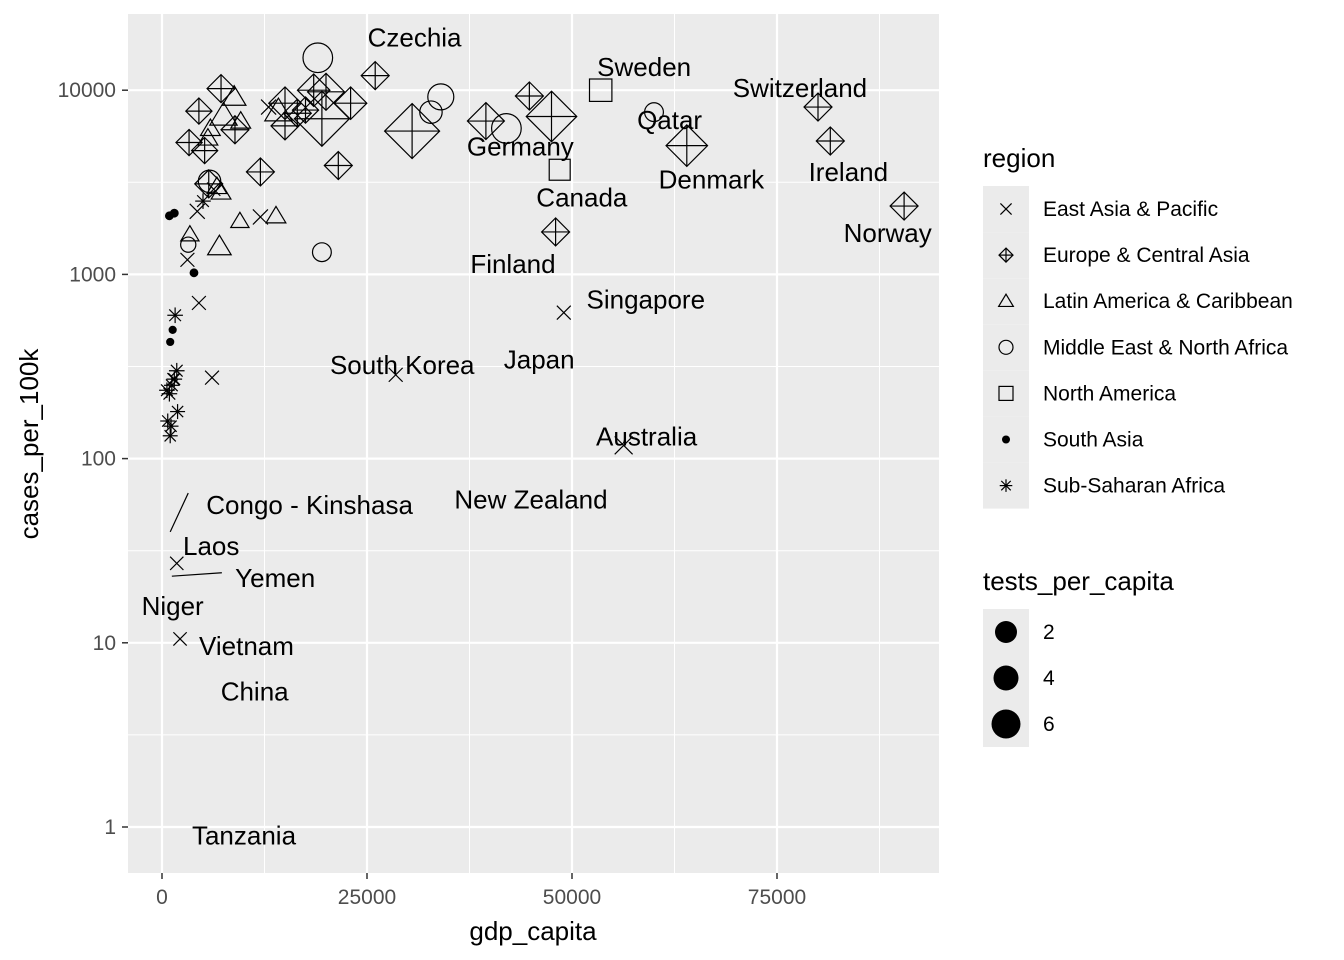  I want to click on x-axis-title: gdp_capita, so click(533, 931).